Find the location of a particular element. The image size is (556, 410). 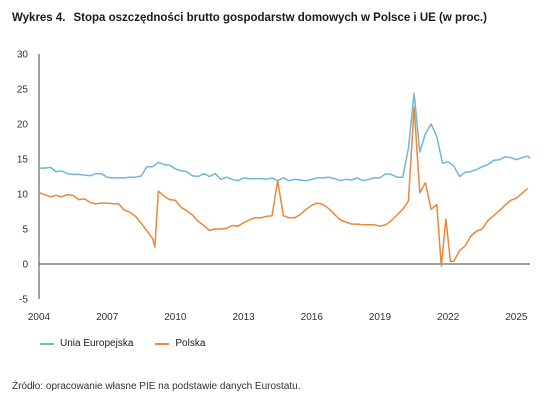

legend-label-eu: Unia Europejska is located at coordinates (97, 343).